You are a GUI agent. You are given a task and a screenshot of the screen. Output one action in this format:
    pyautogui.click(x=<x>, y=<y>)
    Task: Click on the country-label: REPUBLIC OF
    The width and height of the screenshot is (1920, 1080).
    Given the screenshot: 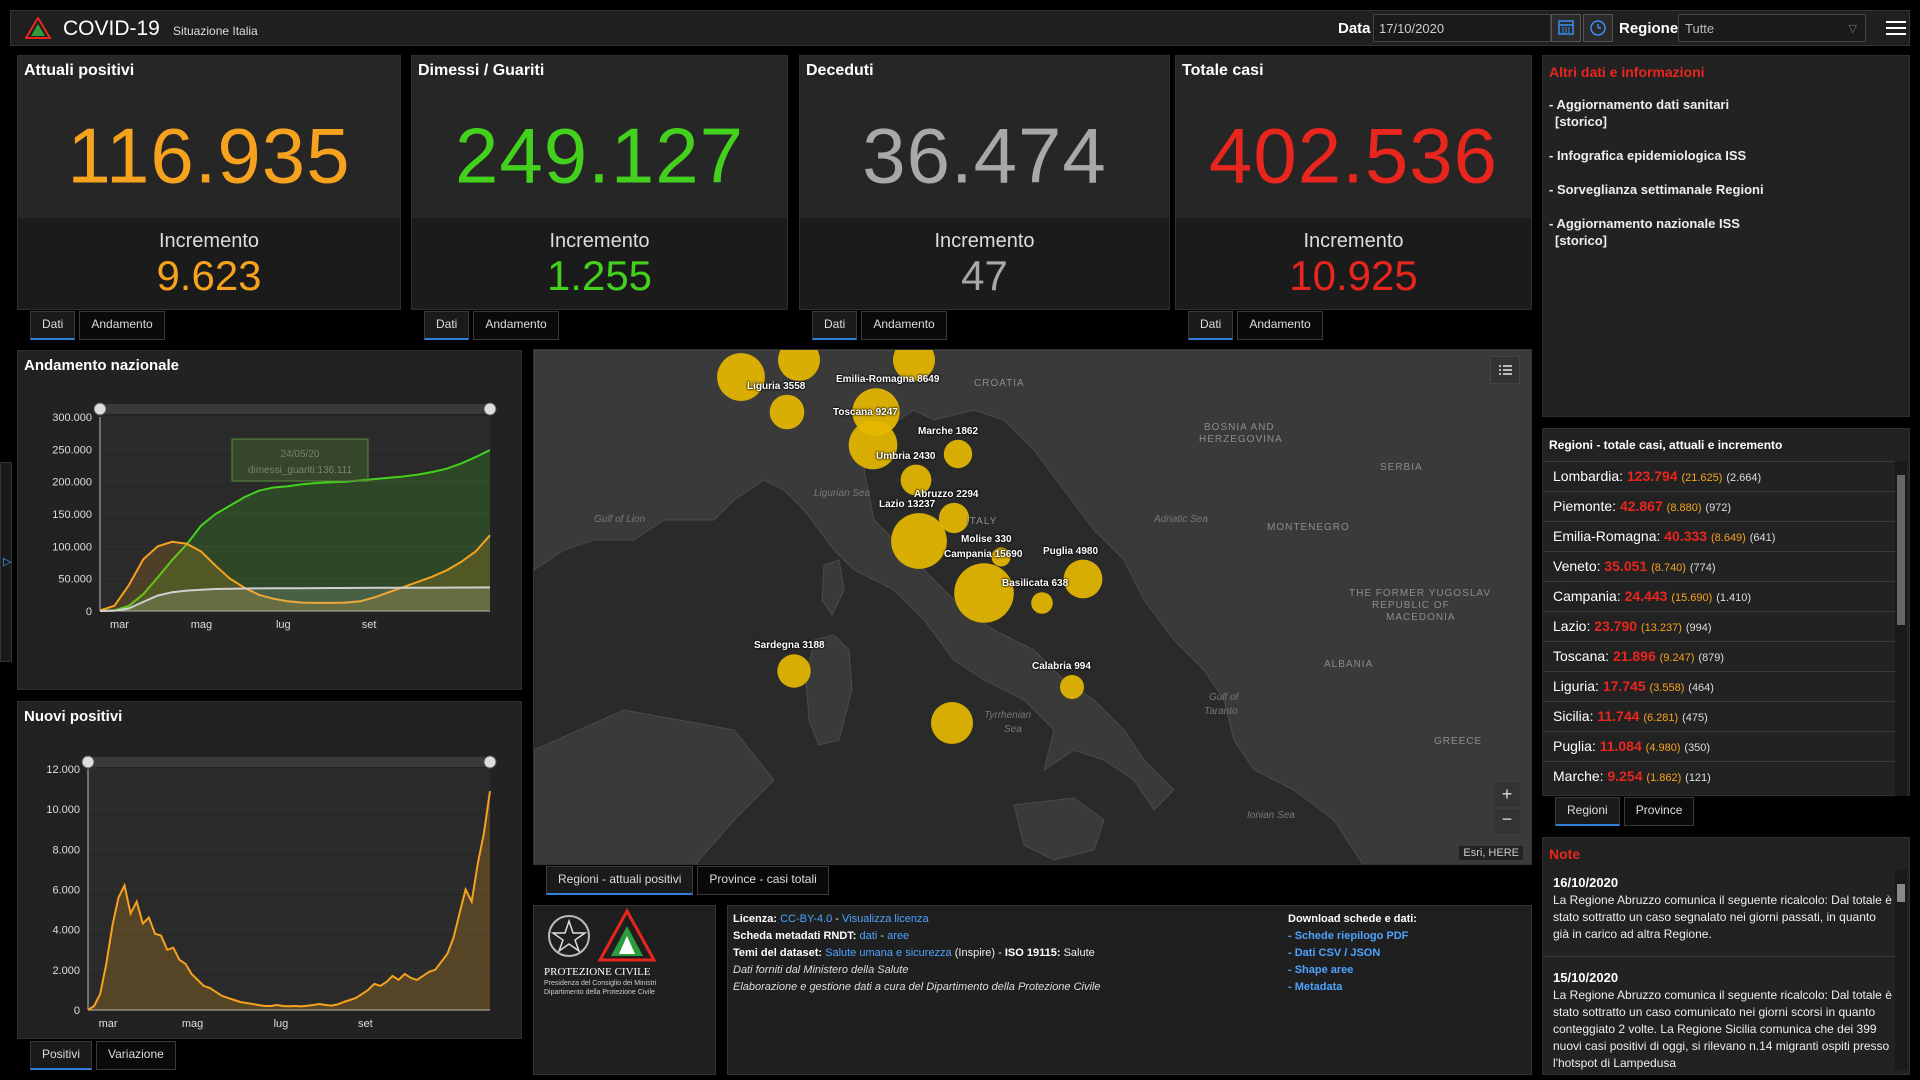 What is the action you would take?
    pyautogui.click(x=1411, y=605)
    